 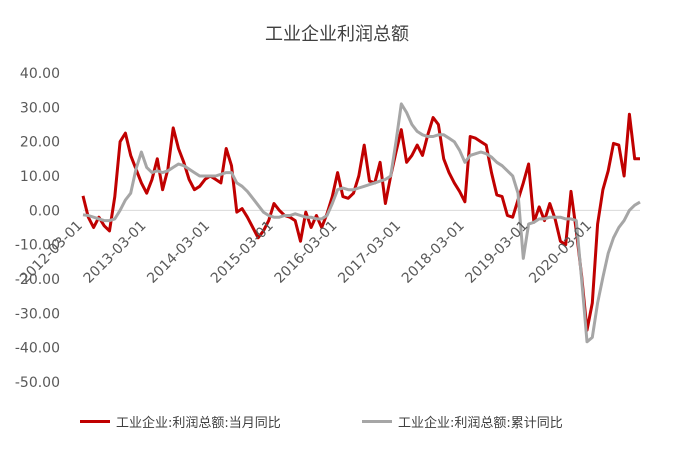 What do you see at coordinates (198, 423) in the screenshot?
I see `legend-label-monthly: 工业企业:利润总额:当月同比` at bounding box center [198, 423].